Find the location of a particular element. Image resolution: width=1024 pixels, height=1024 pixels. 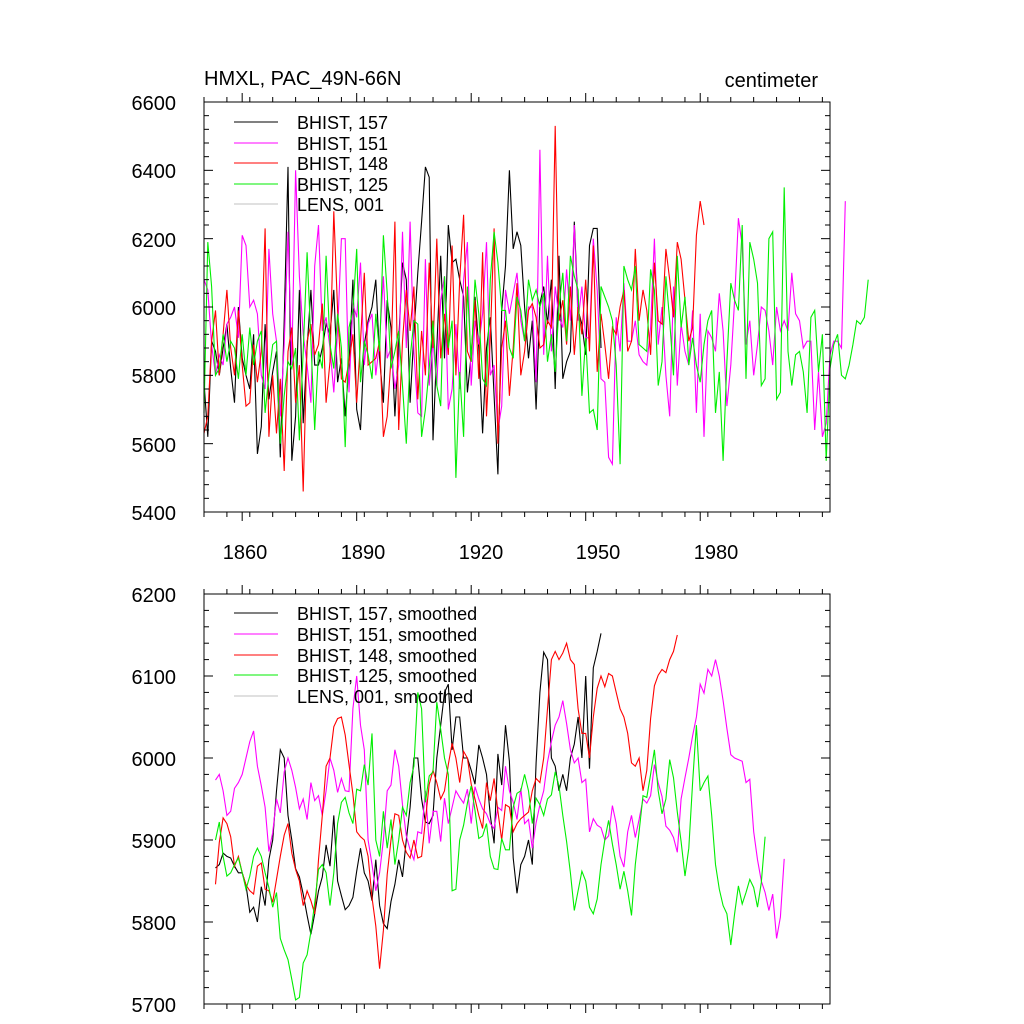

units-label: centimeter is located at coordinates (772, 81).